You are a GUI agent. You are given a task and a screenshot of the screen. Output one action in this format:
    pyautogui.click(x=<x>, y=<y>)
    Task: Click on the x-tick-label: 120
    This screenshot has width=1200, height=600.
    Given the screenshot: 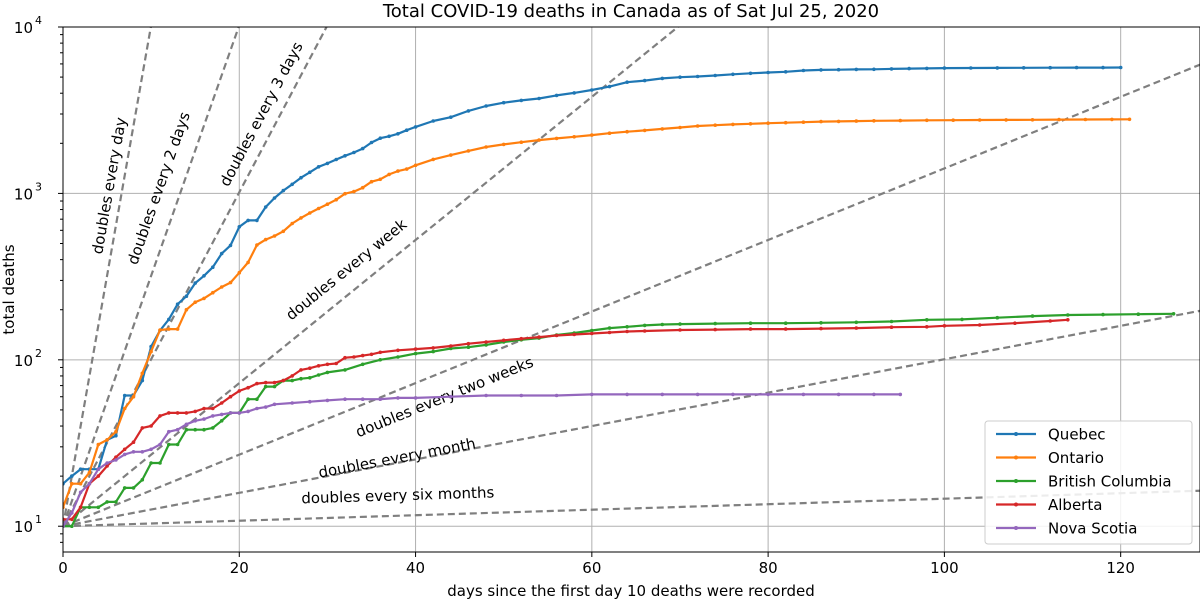 What is the action you would take?
    pyautogui.click(x=1120, y=568)
    